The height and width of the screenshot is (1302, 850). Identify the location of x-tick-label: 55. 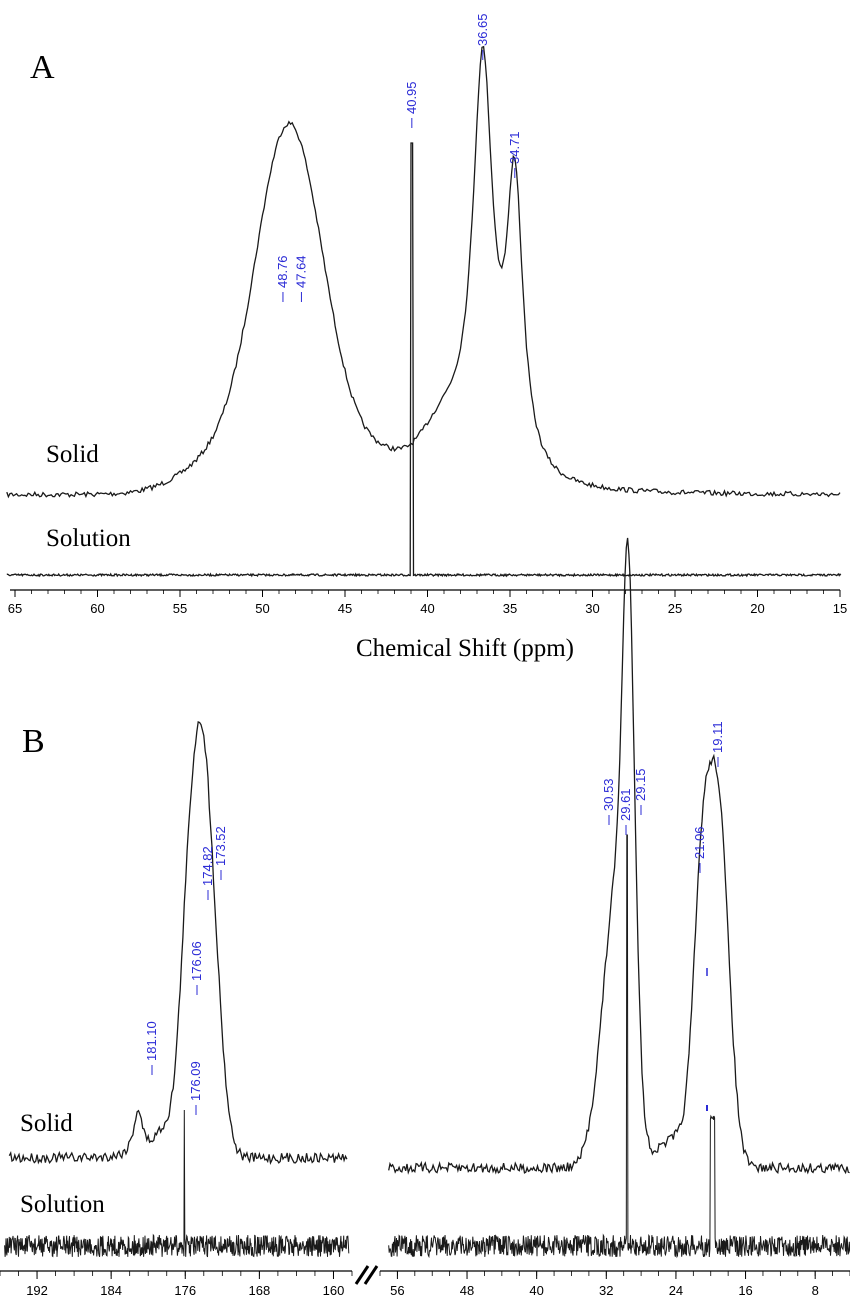
(180, 608).